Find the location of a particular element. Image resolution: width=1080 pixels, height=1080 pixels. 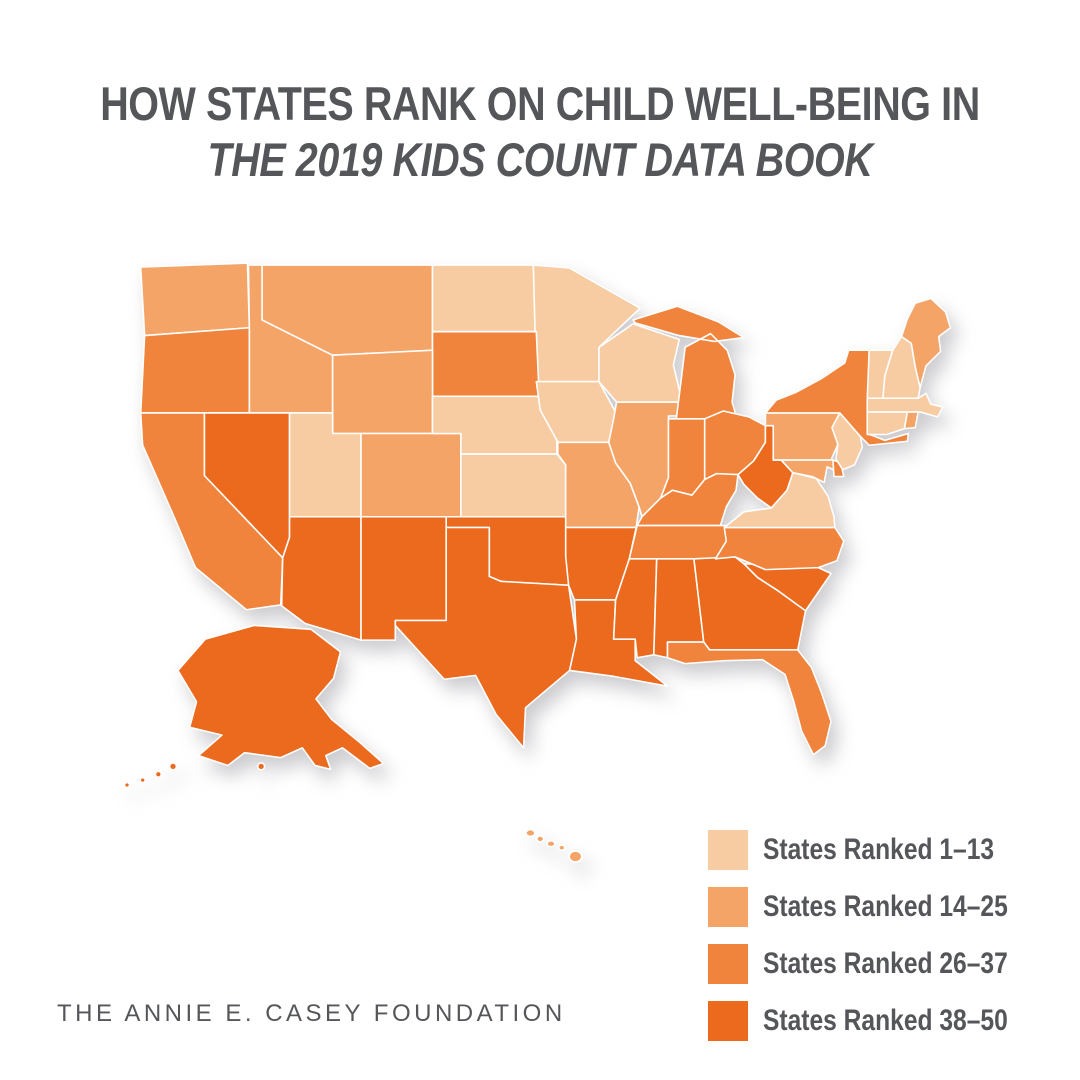

state-massachusetts is located at coordinates (905, 405).